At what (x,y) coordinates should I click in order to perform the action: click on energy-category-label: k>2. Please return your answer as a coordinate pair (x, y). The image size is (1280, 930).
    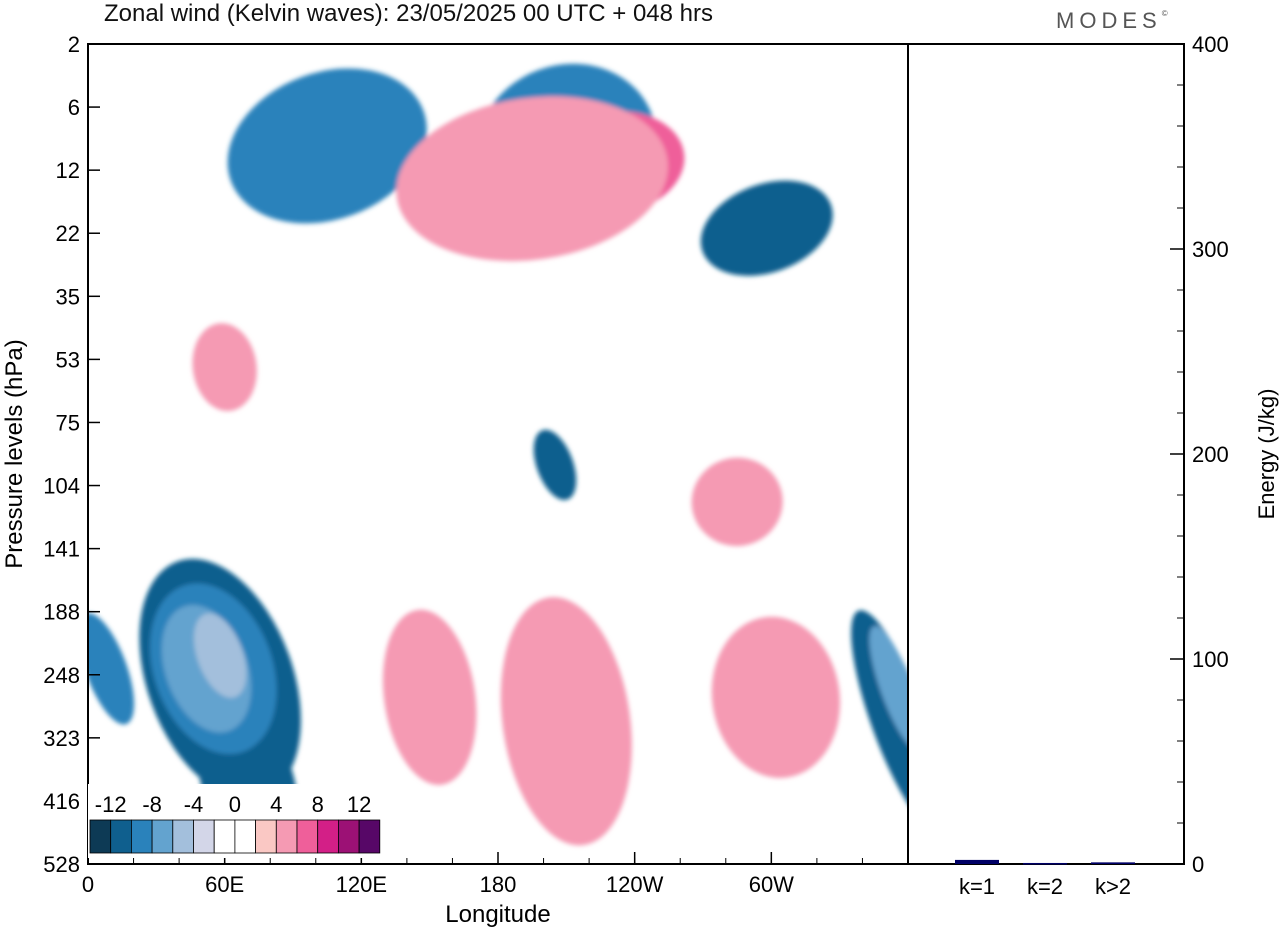
    Looking at the image, I should click on (1113, 886).